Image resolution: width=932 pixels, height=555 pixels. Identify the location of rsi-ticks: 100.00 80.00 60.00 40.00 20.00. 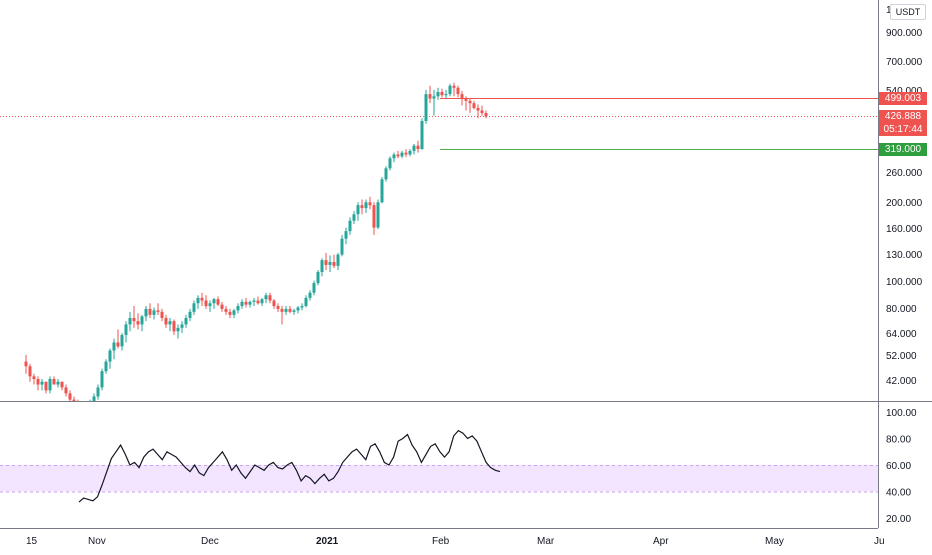
(901, 466).